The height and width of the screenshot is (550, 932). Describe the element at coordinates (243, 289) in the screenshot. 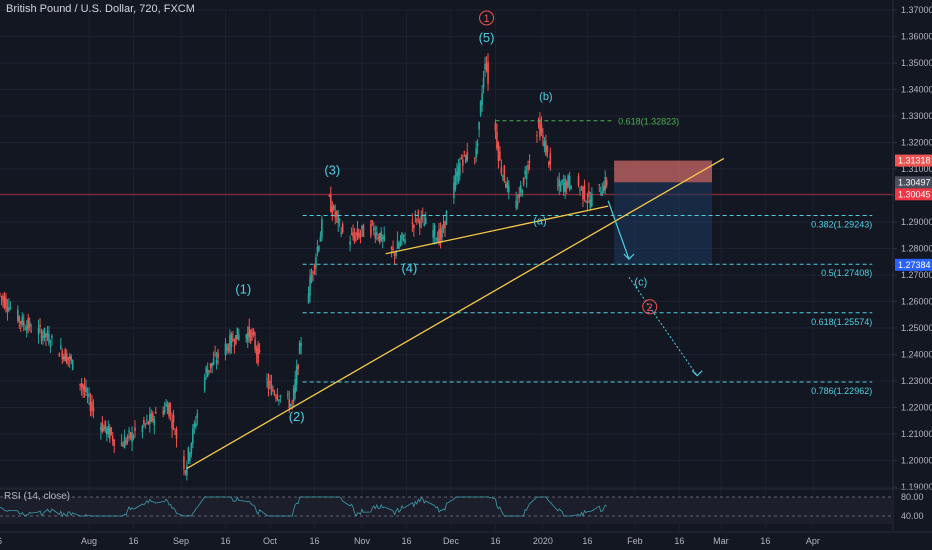

I see `wave-label: (1)` at that location.